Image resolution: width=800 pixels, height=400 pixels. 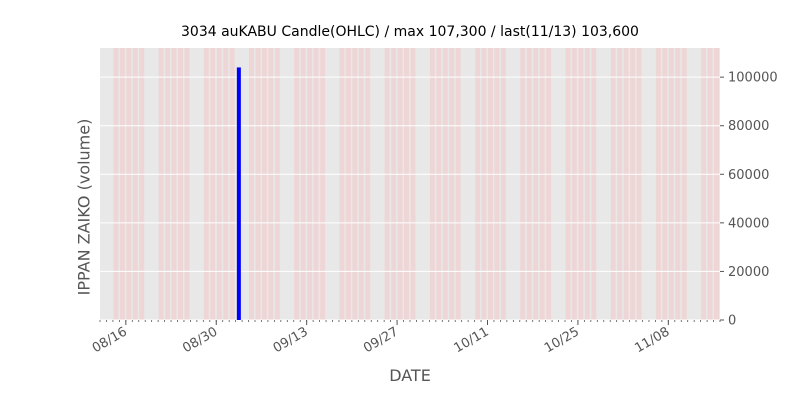 I want to click on x-tick-label: 09/13, so click(x=291, y=340).